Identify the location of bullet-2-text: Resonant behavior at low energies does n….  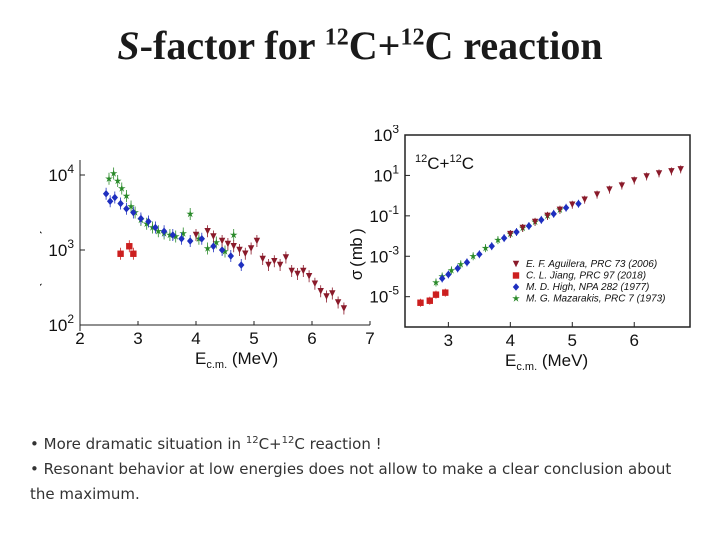
(351, 481).